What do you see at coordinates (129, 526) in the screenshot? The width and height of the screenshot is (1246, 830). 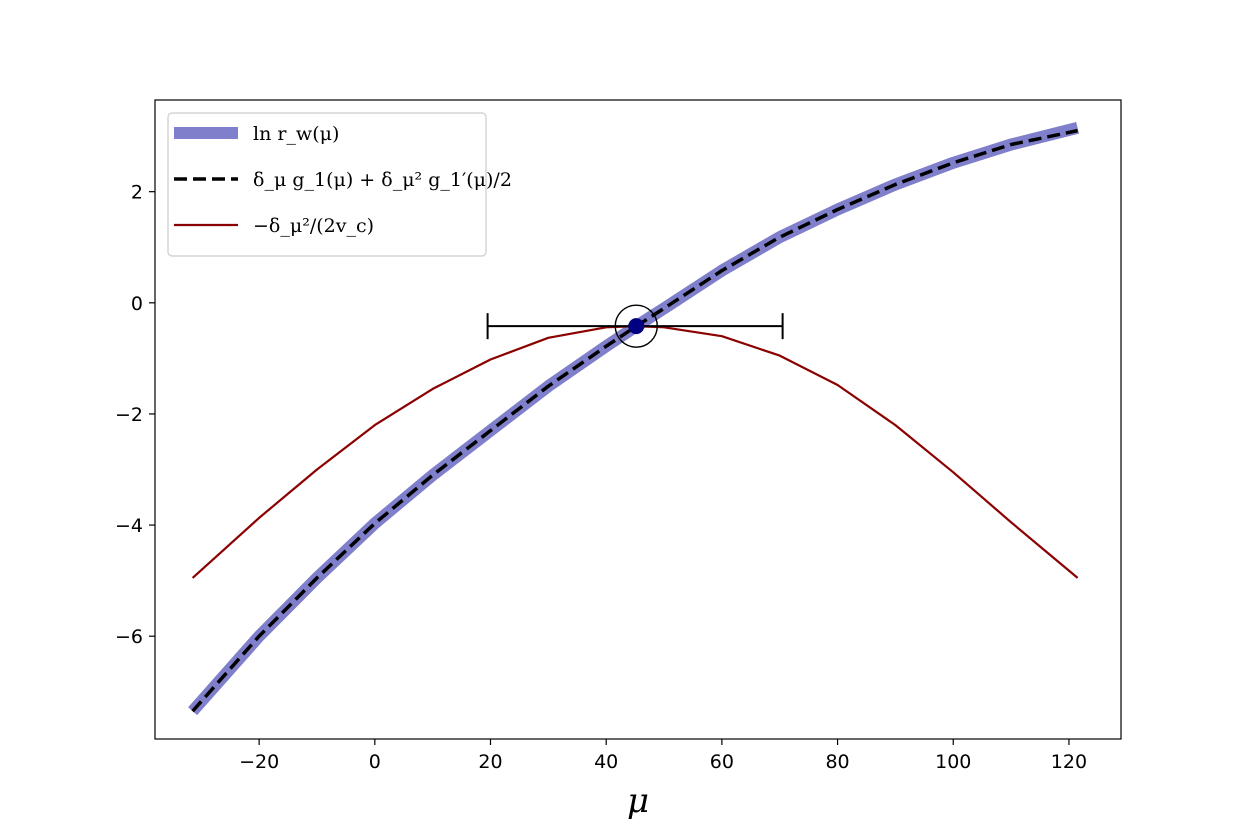 I see `y-tick-label: −4` at bounding box center [129, 526].